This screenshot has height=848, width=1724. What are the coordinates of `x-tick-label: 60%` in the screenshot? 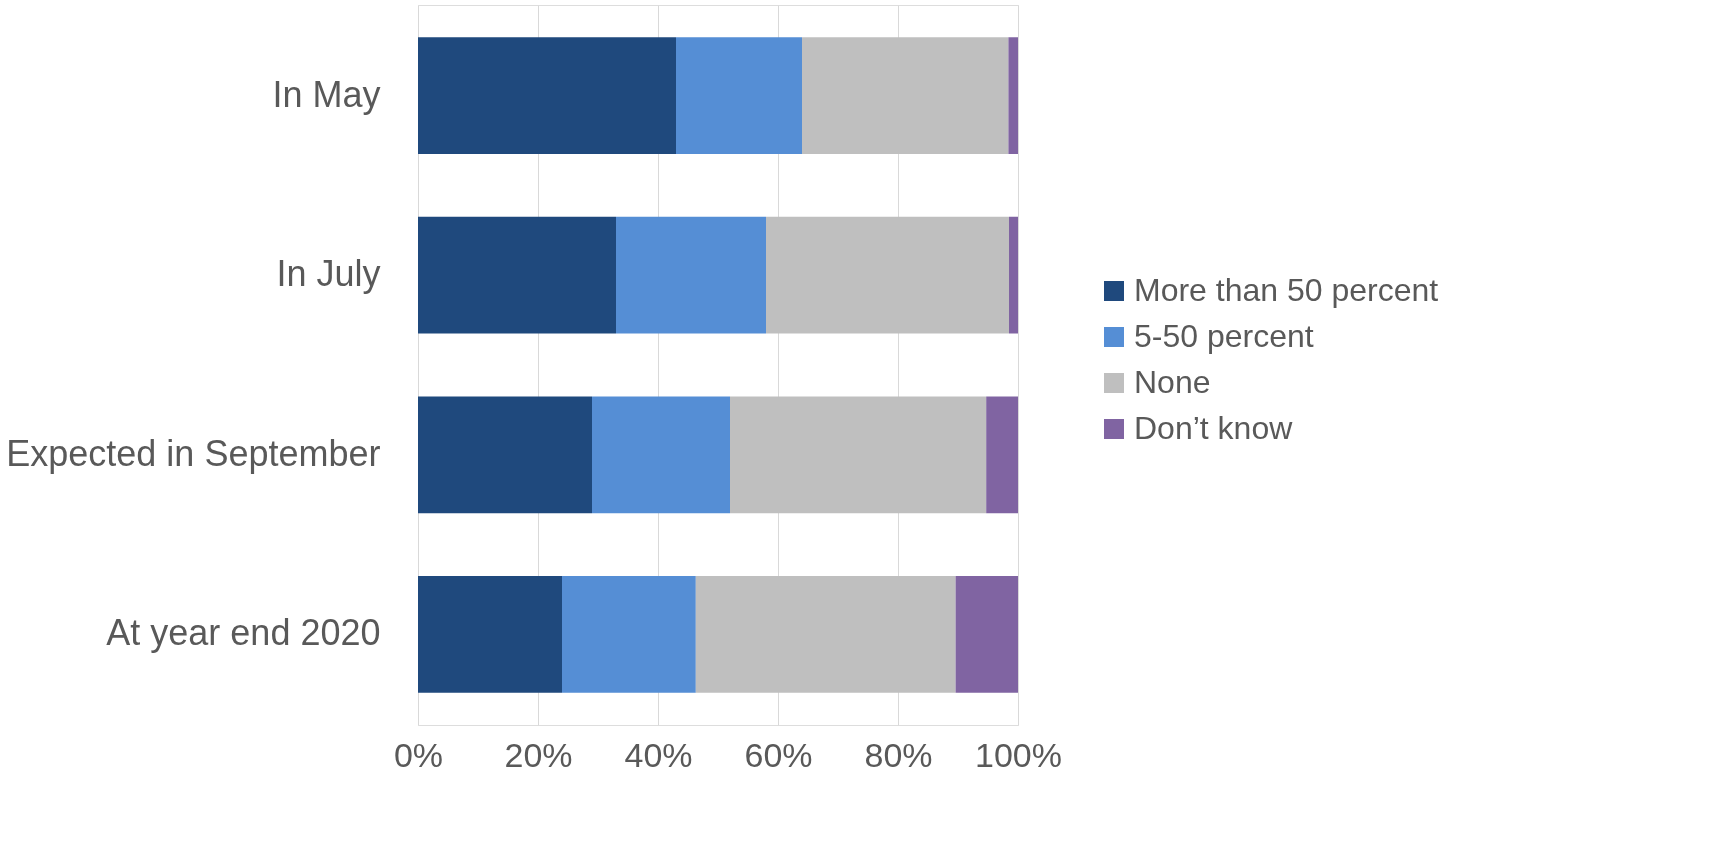 It's located at (778, 754).